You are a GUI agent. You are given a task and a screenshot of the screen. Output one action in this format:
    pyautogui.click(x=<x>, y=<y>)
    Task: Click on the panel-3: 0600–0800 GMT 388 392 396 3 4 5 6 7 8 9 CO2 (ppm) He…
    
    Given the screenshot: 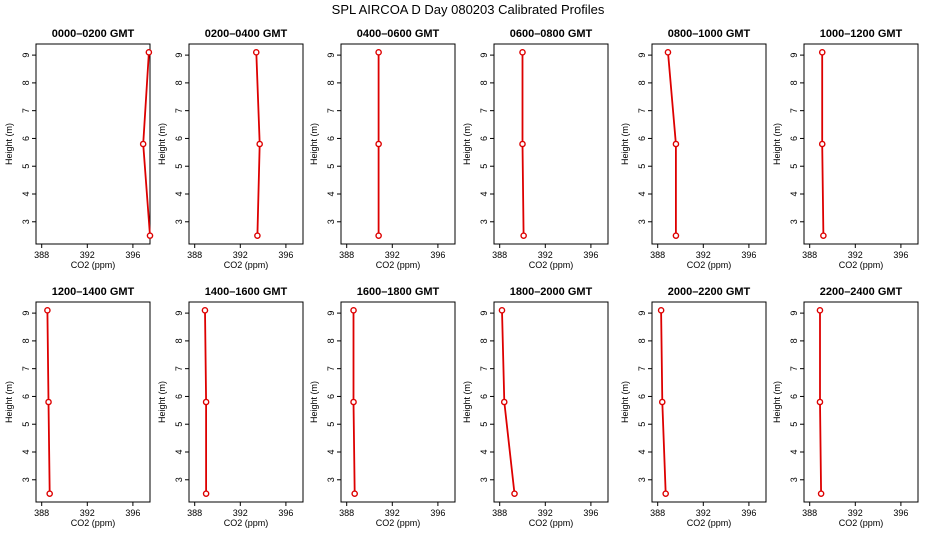 What is the action you would take?
    pyautogui.click(x=535, y=149)
    